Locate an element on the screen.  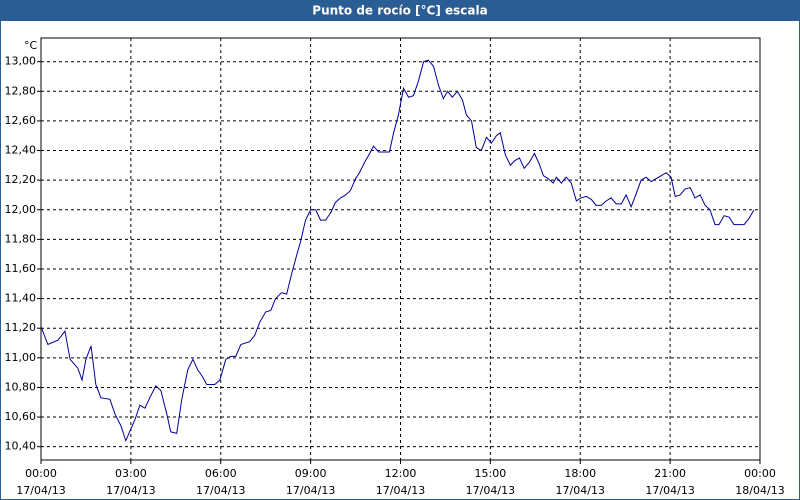
x-tick-label: 21:00 is located at coordinates (670, 473).